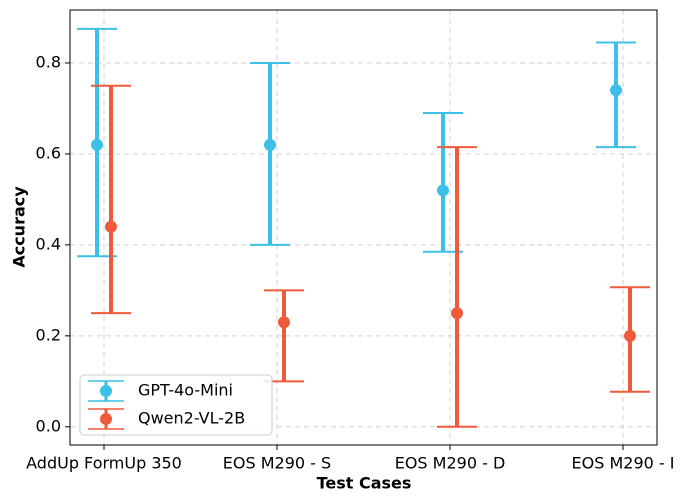  What do you see at coordinates (48, 334) in the screenshot?
I see `y-tick-label: 0.2` at bounding box center [48, 334].